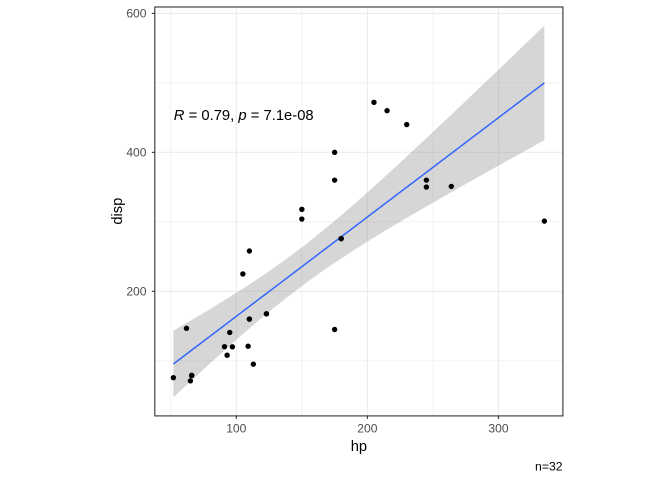 The image size is (672, 480). Describe the element at coordinates (498, 428) in the screenshot. I see `svg-text: 300` at that location.